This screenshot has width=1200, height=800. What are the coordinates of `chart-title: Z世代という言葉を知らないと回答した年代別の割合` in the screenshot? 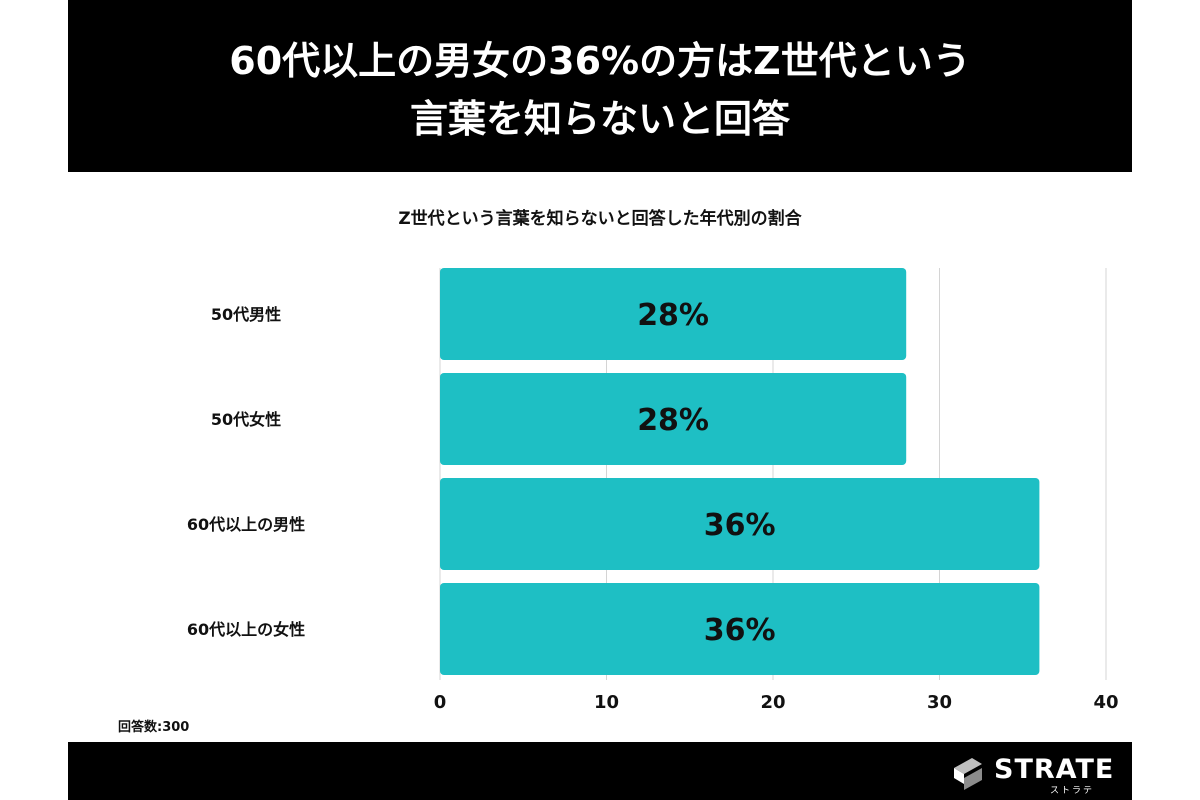 It's located at (600, 219).